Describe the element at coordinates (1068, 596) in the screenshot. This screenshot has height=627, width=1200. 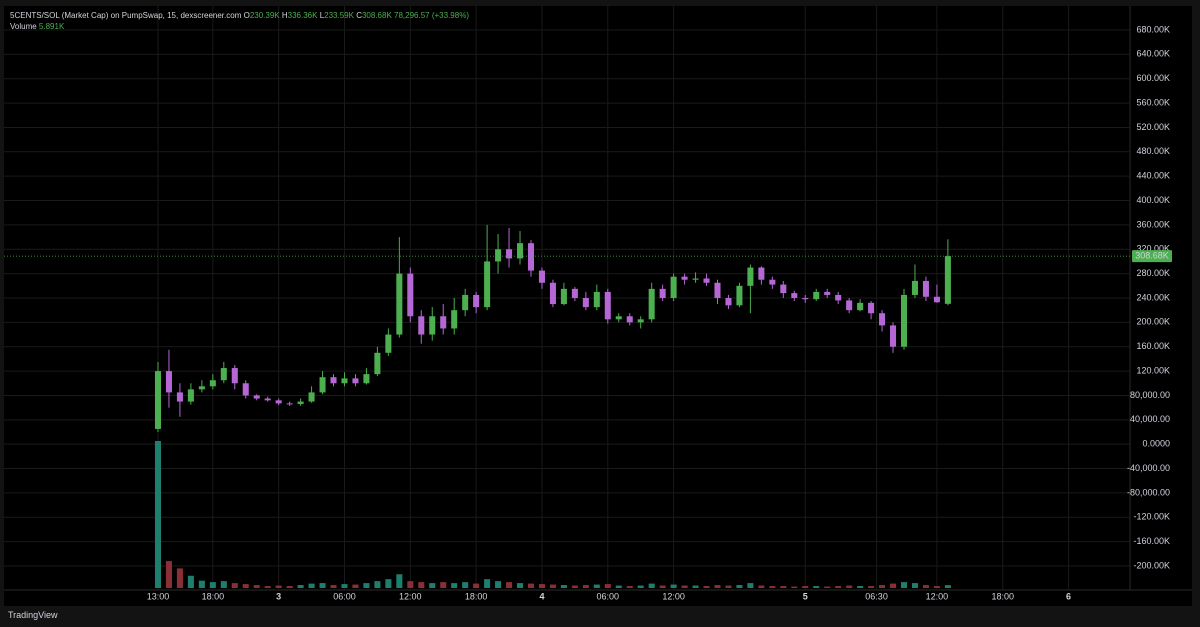
I see `x-tick-label: 6` at that location.